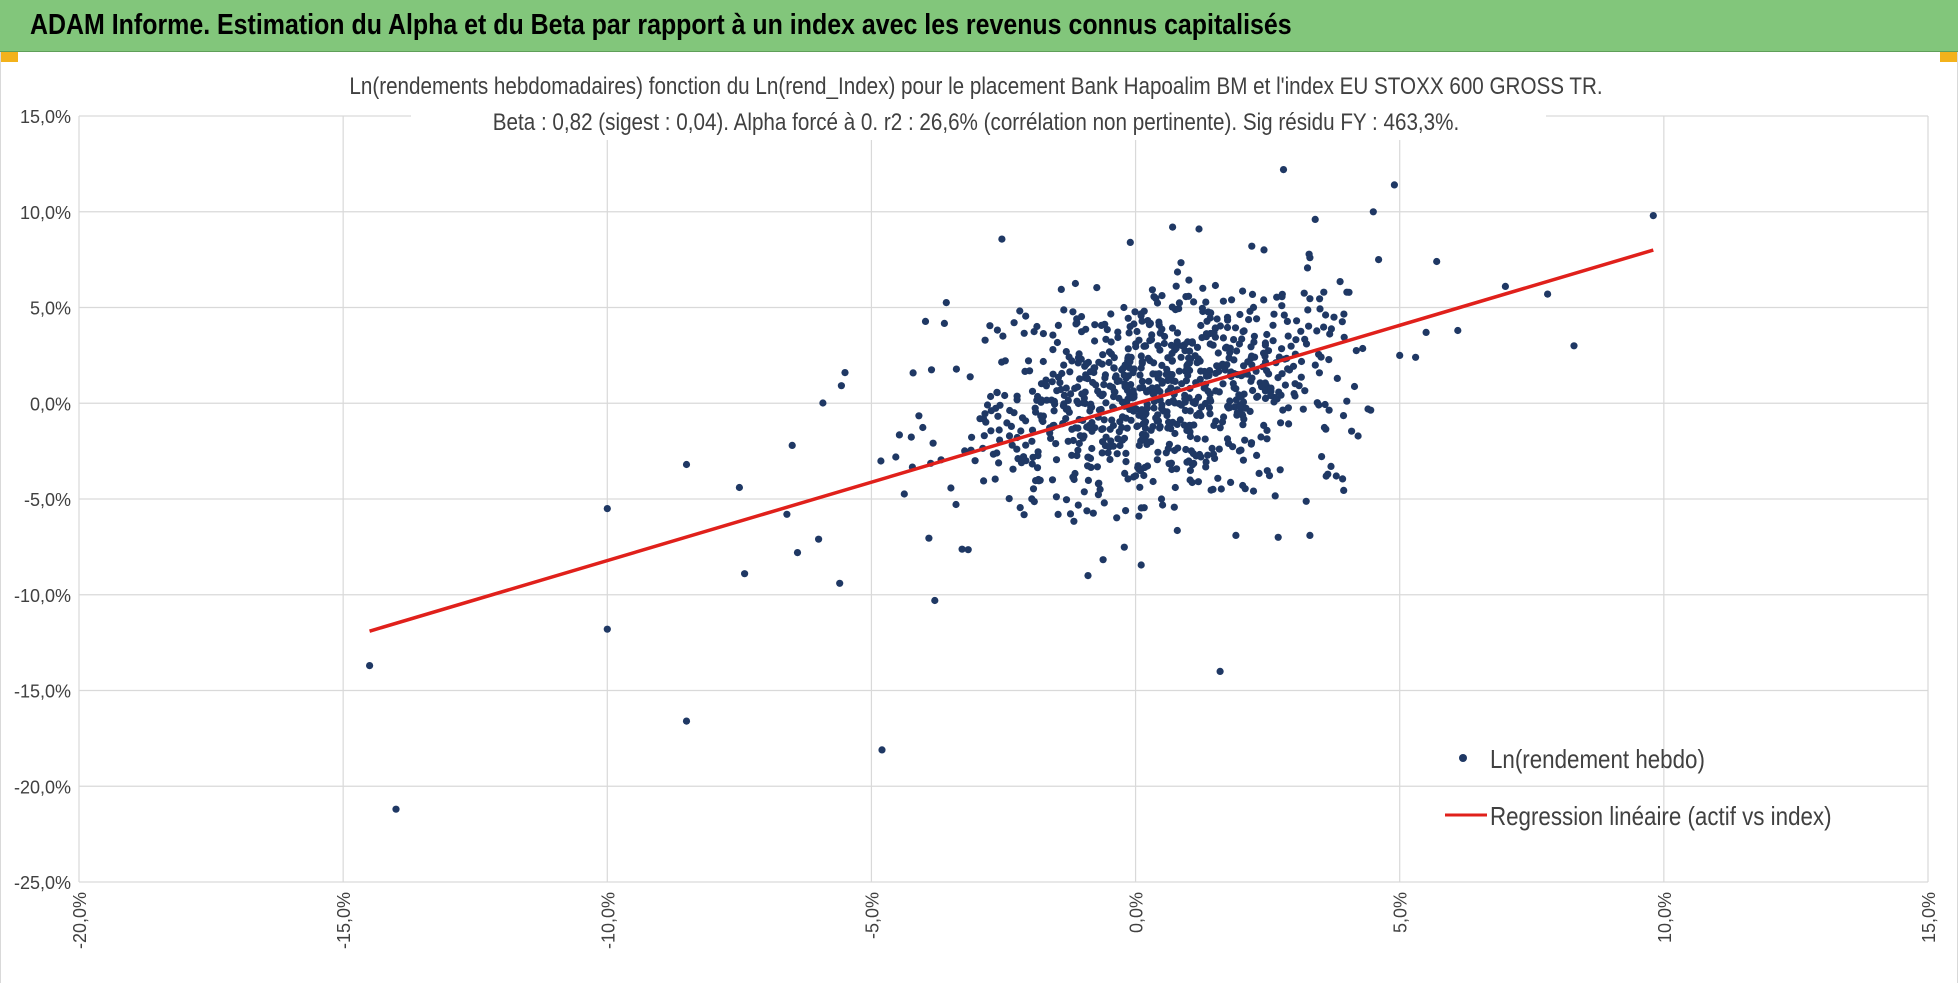  What do you see at coordinates (50, 309) in the screenshot?
I see `y-tick-label: 5,0%` at bounding box center [50, 309].